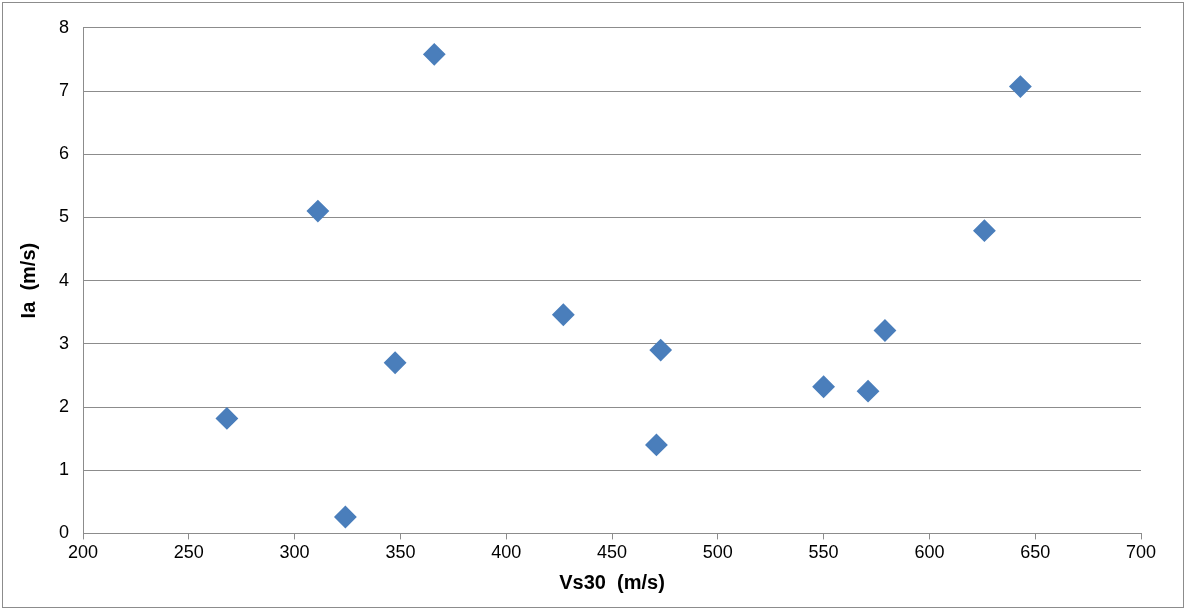 This screenshot has width=1186, height=610. I want to click on x-tick-label: 550, so click(823, 552).